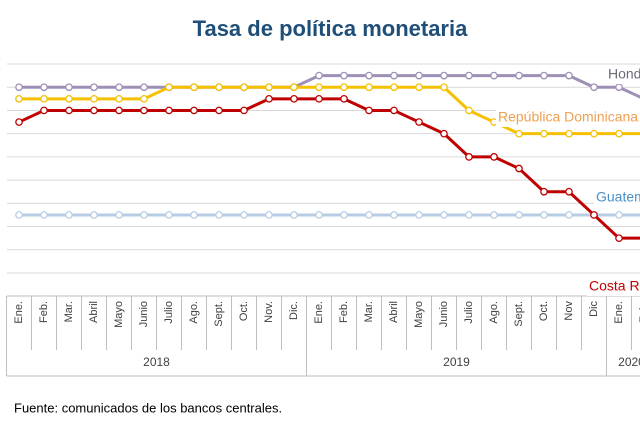  I want to click on label-bg, so click(613, 287).